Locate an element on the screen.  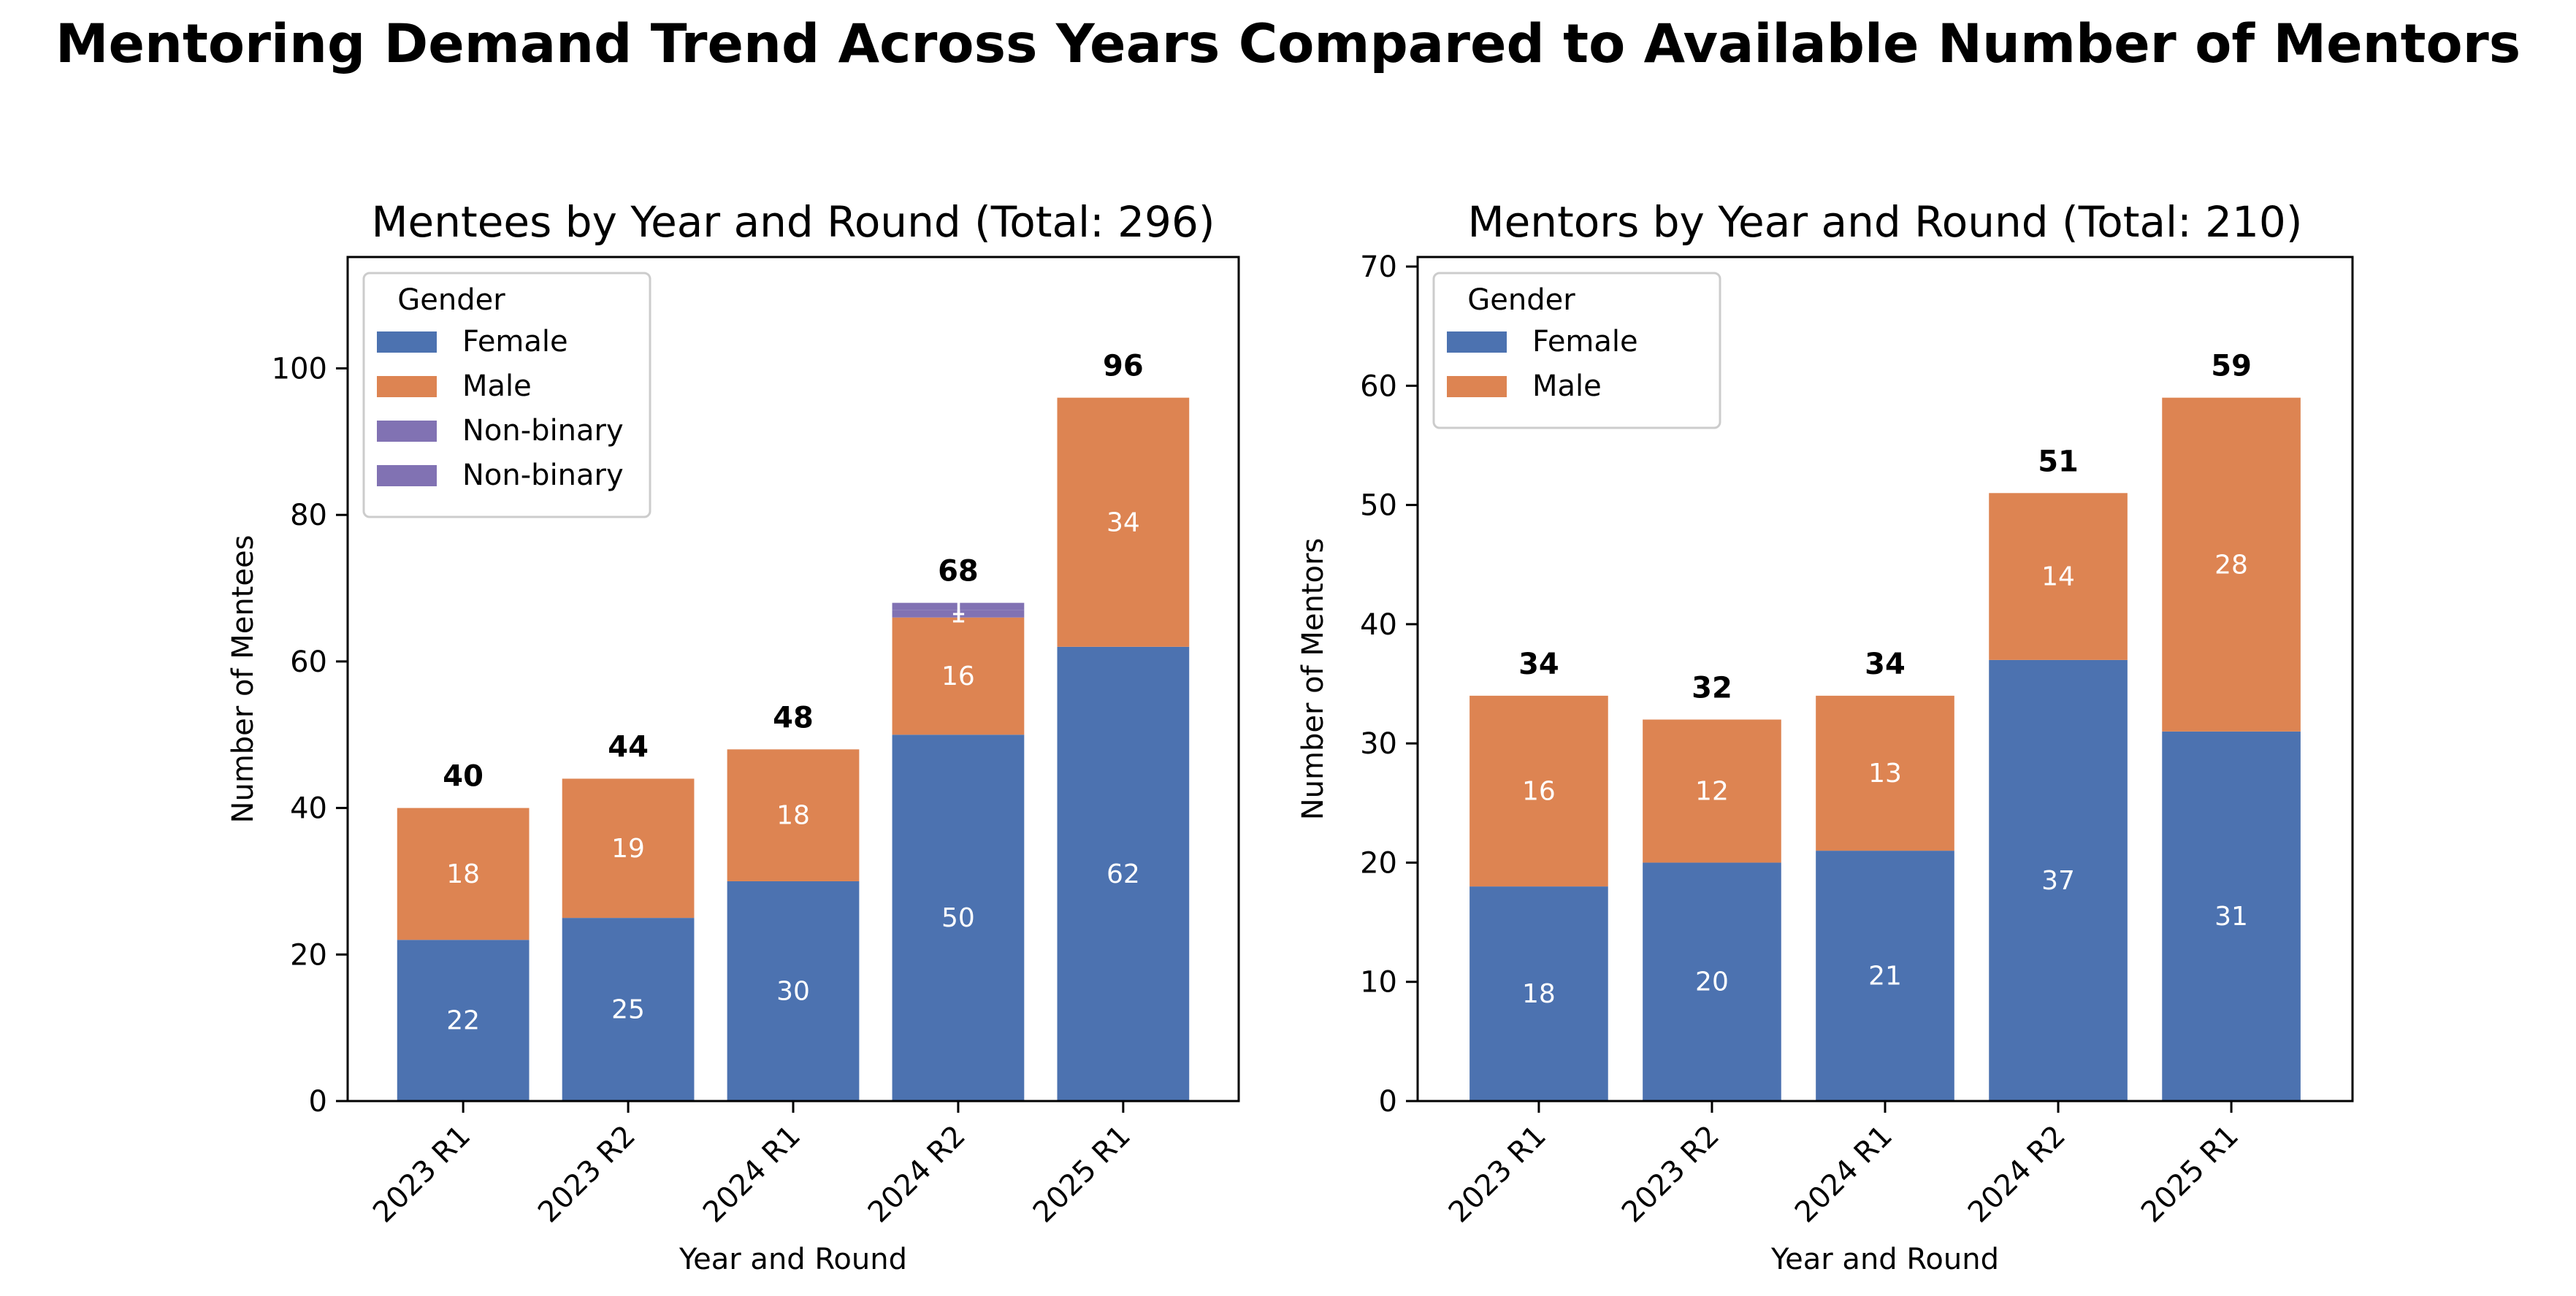
y-tick-label: 100 is located at coordinates (299, 369).